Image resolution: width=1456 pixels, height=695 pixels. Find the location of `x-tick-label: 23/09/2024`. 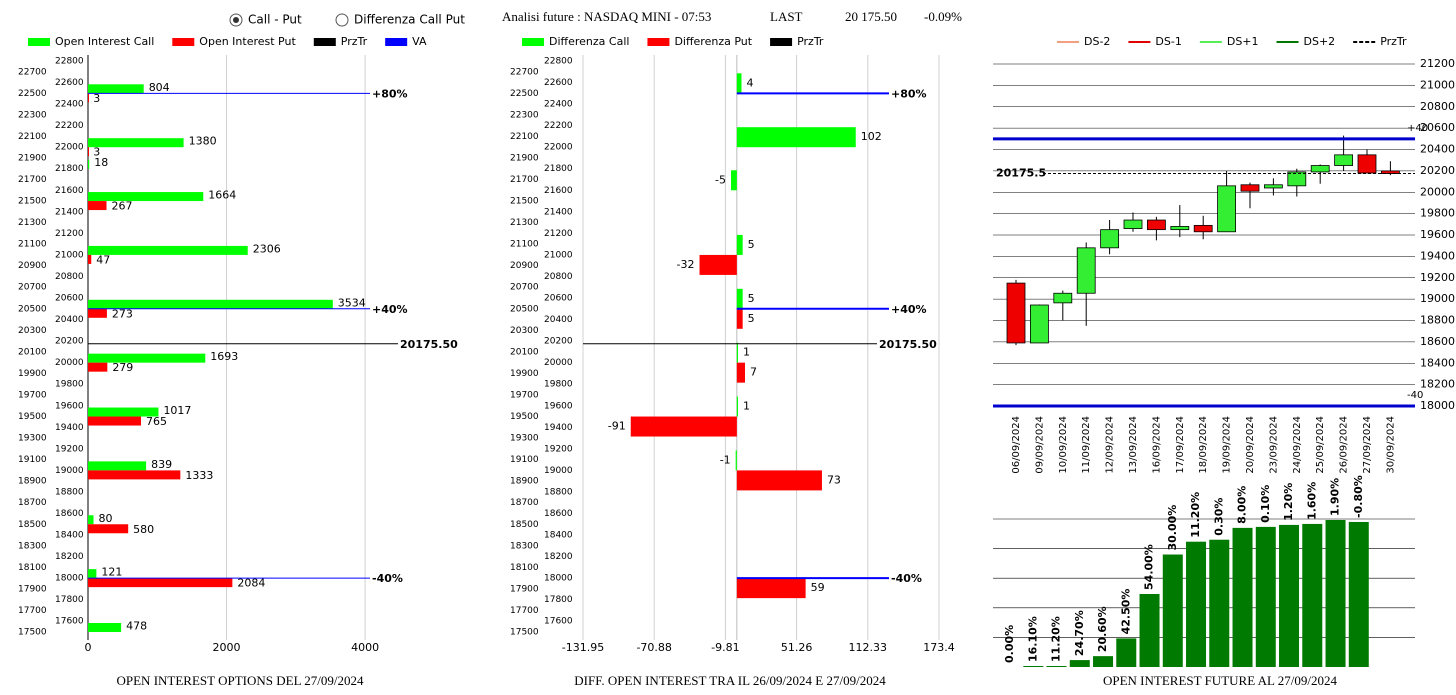

x-tick-label: 23/09/2024 is located at coordinates (1273, 445).